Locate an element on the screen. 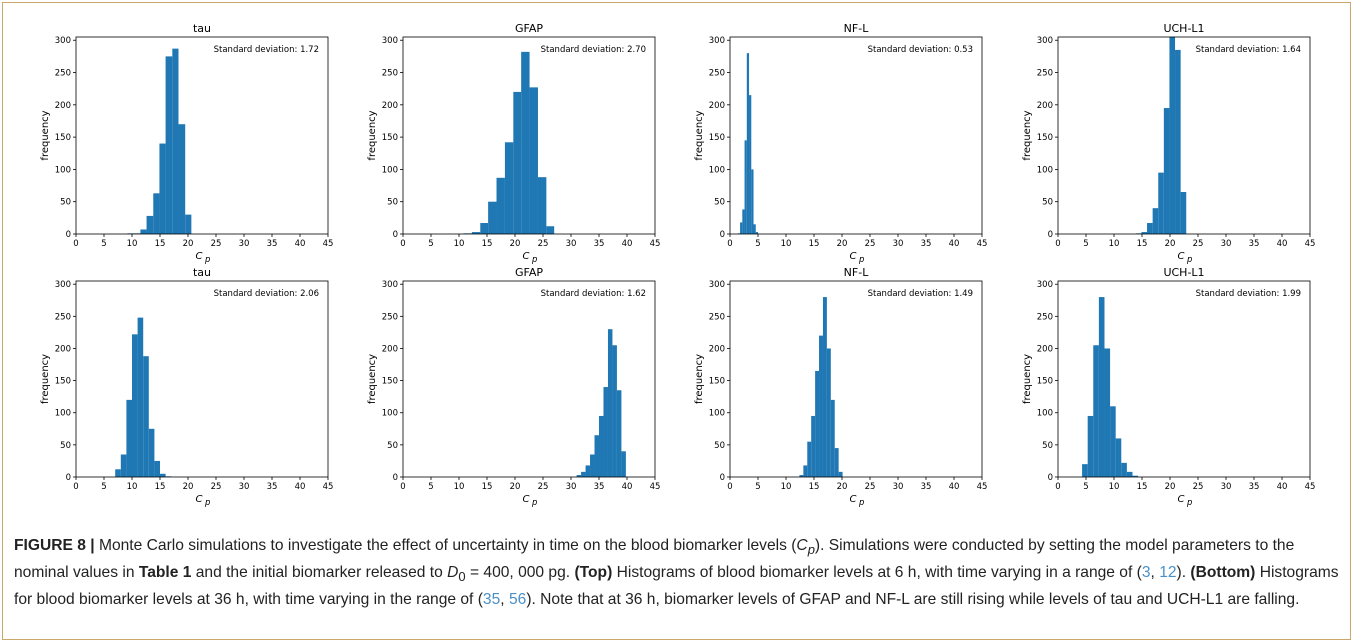 Image resolution: width=1355 pixels, height=644 pixels. bottom-tau-annotation: Standard deviation: 2.06 is located at coordinates (266, 294).